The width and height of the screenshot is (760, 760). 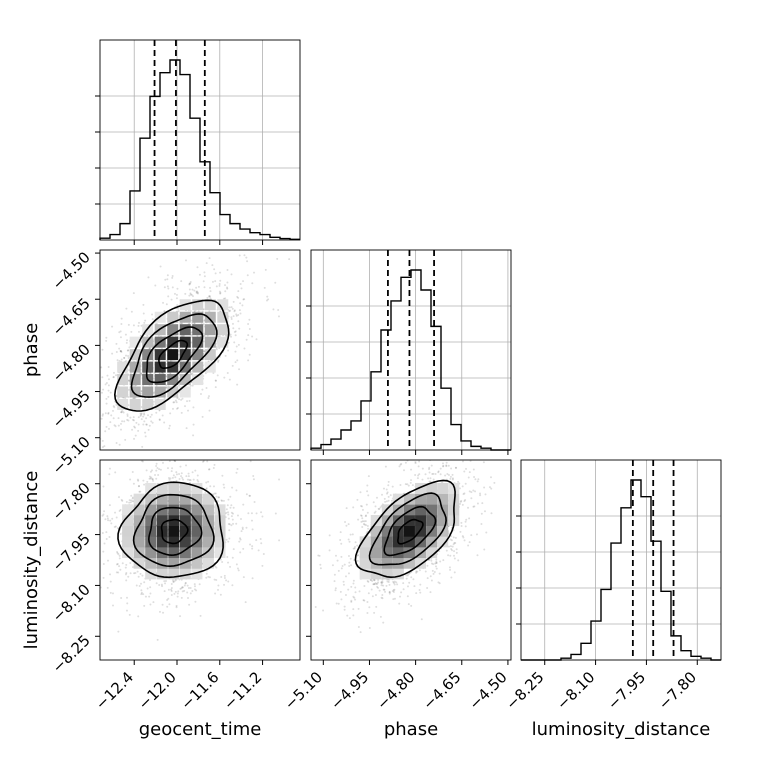 What do you see at coordinates (410, 360) in the screenshot?
I see `histogram-phase` at bounding box center [410, 360].